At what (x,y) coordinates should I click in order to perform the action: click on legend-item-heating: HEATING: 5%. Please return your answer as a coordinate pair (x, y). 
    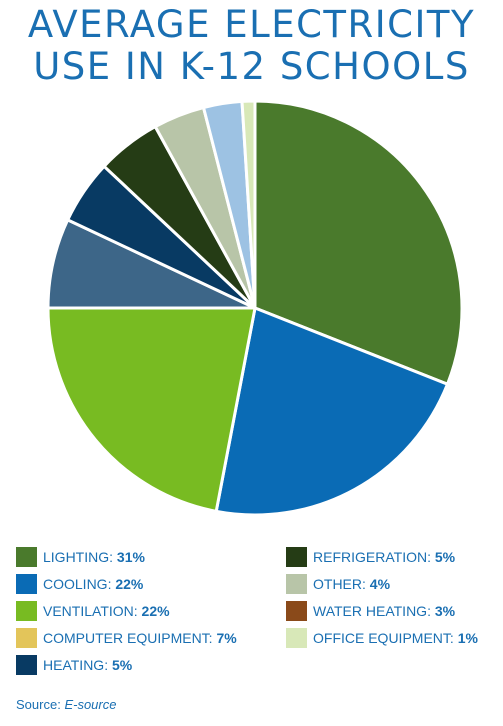
    Looking at the image, I should click on (151, 665).